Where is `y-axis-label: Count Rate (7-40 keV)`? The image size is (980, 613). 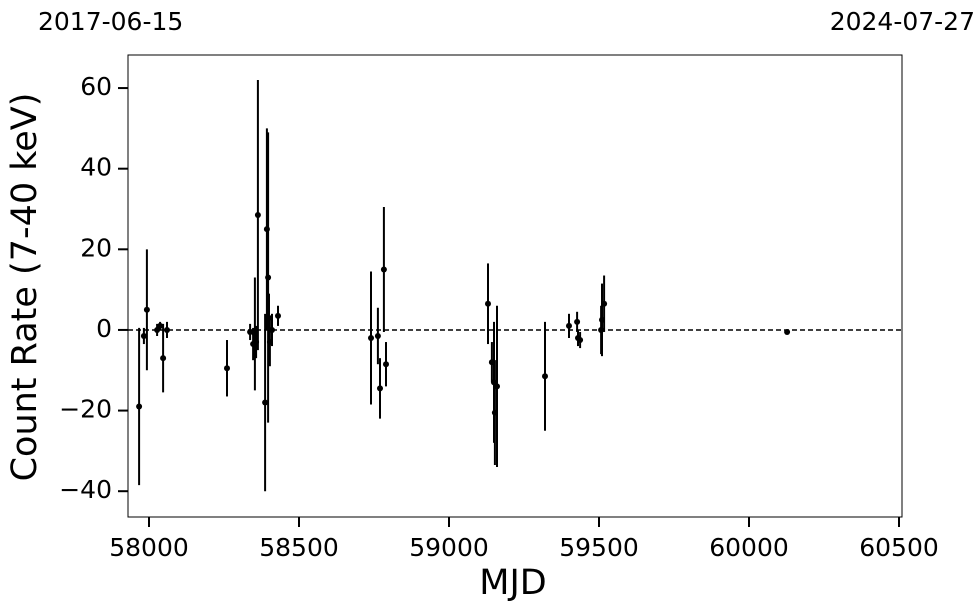 y-axis-label: Count Rate (7-40 keV) is located at coordinates (25, 287).